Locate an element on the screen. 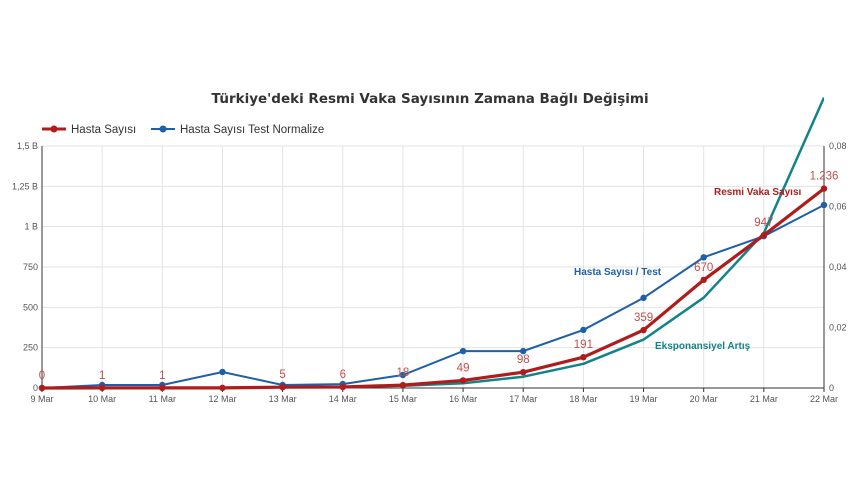 The image size is (860, 504). x-tick-label: 16 Mar is located at coordinates (463, 399).